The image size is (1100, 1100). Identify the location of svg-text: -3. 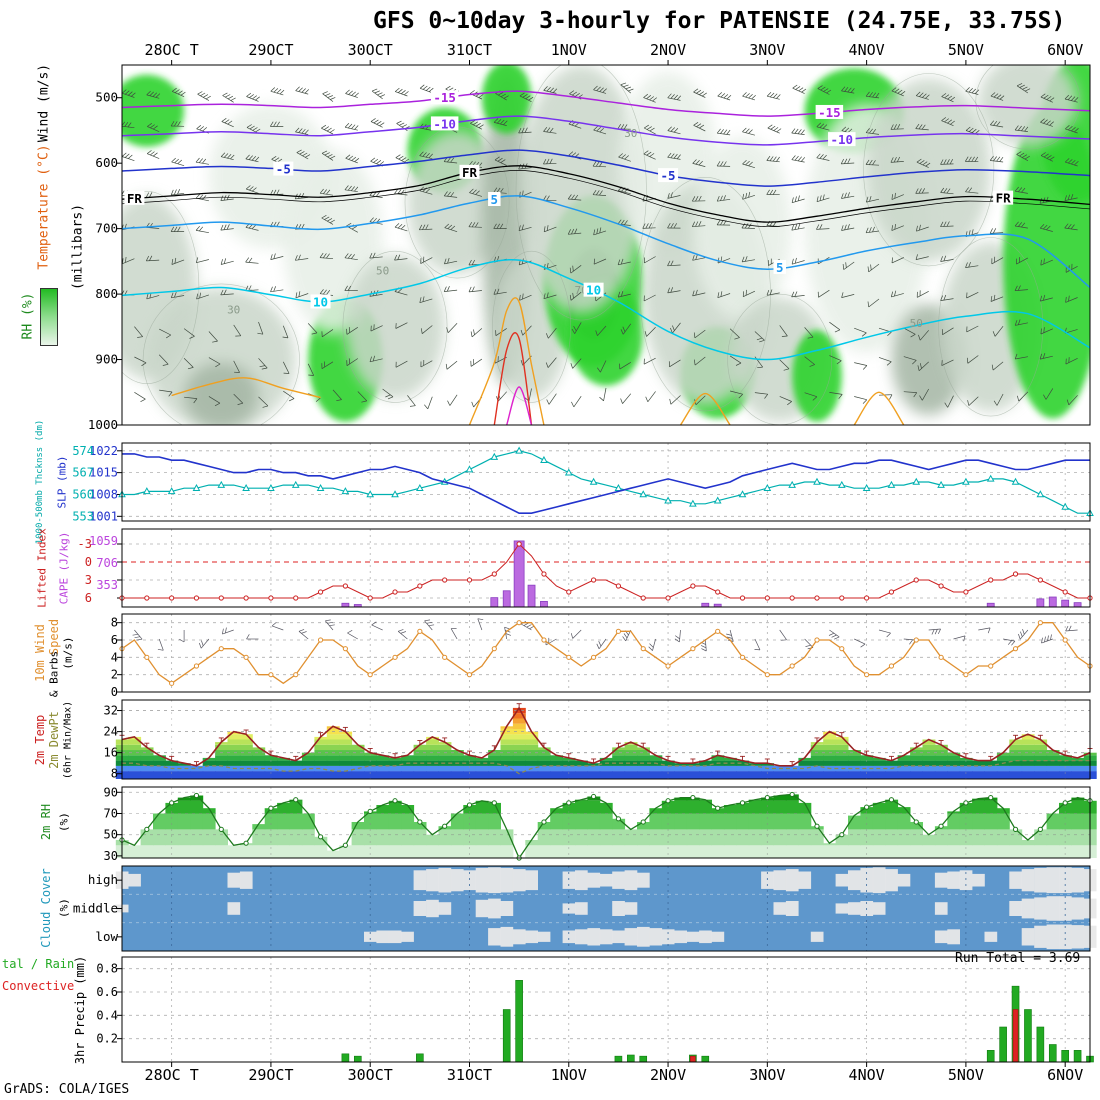
(85, 544).